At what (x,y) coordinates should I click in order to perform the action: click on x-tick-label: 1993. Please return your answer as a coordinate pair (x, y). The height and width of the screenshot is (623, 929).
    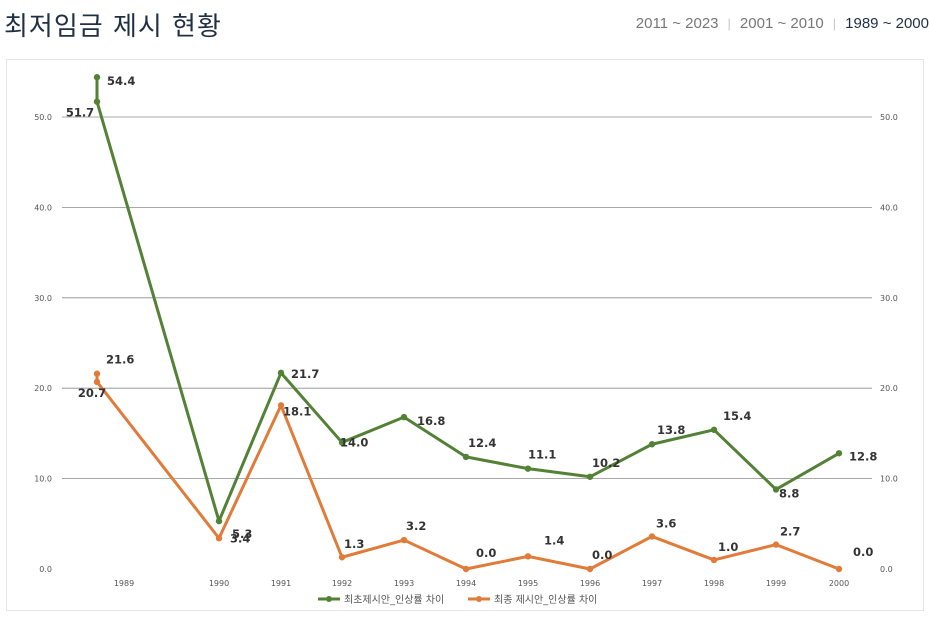
    Looking at the image, I should click on (404, 583).